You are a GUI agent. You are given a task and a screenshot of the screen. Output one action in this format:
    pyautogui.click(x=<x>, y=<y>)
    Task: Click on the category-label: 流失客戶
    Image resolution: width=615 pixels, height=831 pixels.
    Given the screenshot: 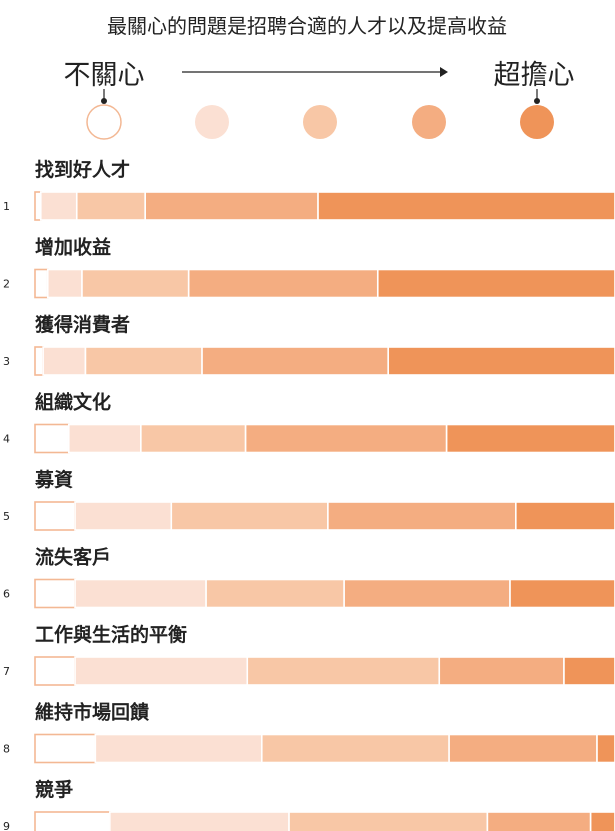 What is the action you would take?
    pyautogui.click(x=73, y=557)
    